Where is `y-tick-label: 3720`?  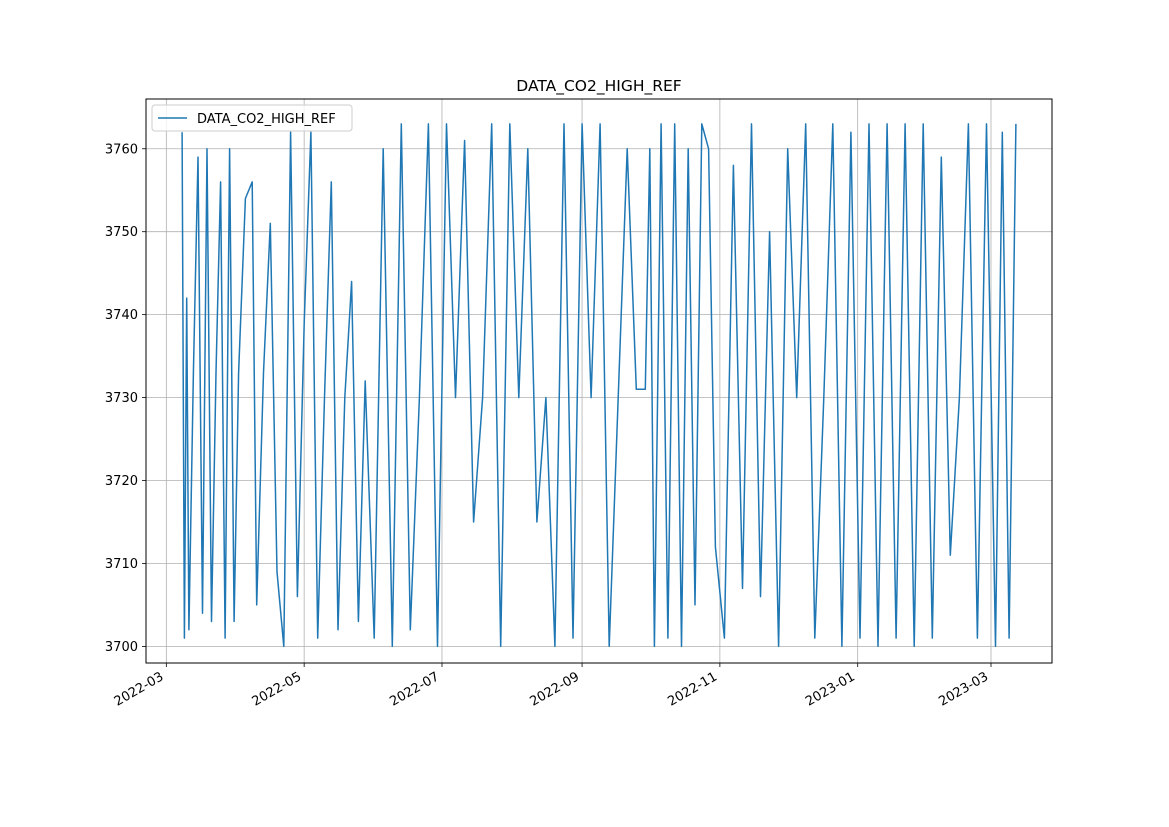 y-tick-label: 3720 is located at coordinates (121, 481).